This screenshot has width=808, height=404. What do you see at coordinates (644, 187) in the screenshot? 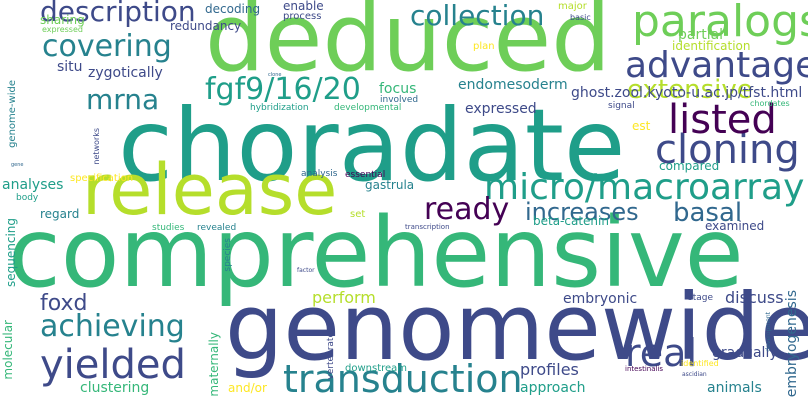
I see `word-micro-macroarray: micro/macroarray` at bounding box center [644, 187].